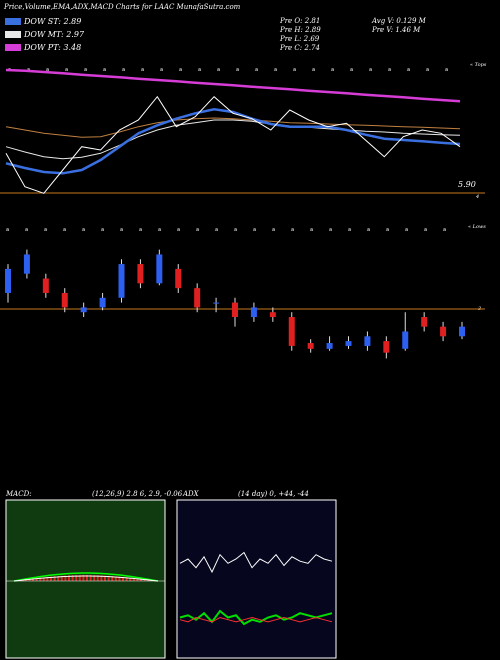 The height and width of the screenshot is (660, 500). Describe the element at coordinates (13, 47) in the screenshot. I see `legend-swatch-pt` at that location.